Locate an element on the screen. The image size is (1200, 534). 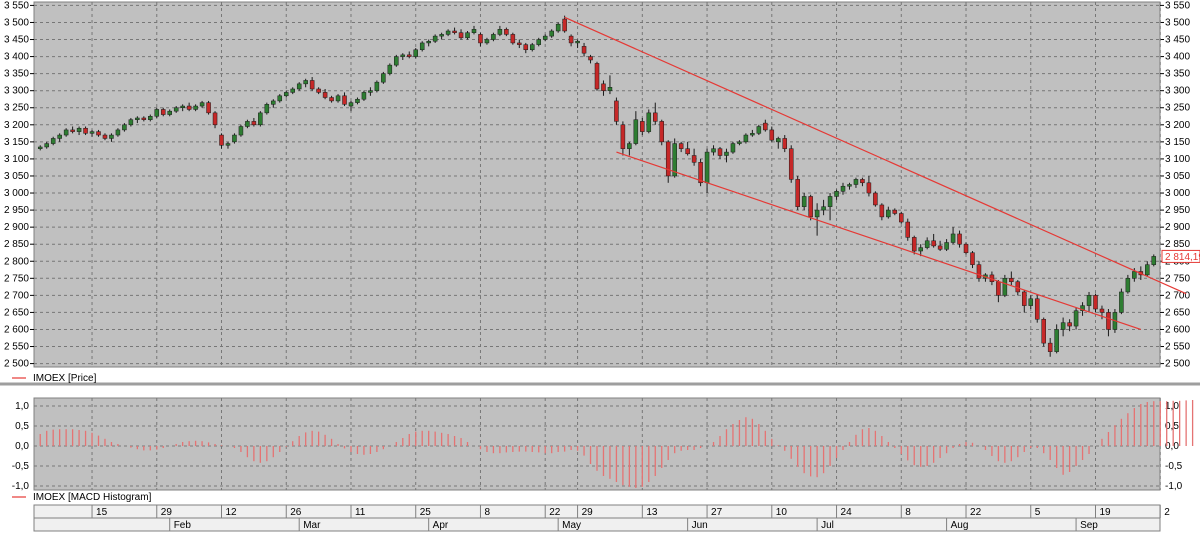
price-y-tick-left: 3 000 is located at coordinates (16, 193).